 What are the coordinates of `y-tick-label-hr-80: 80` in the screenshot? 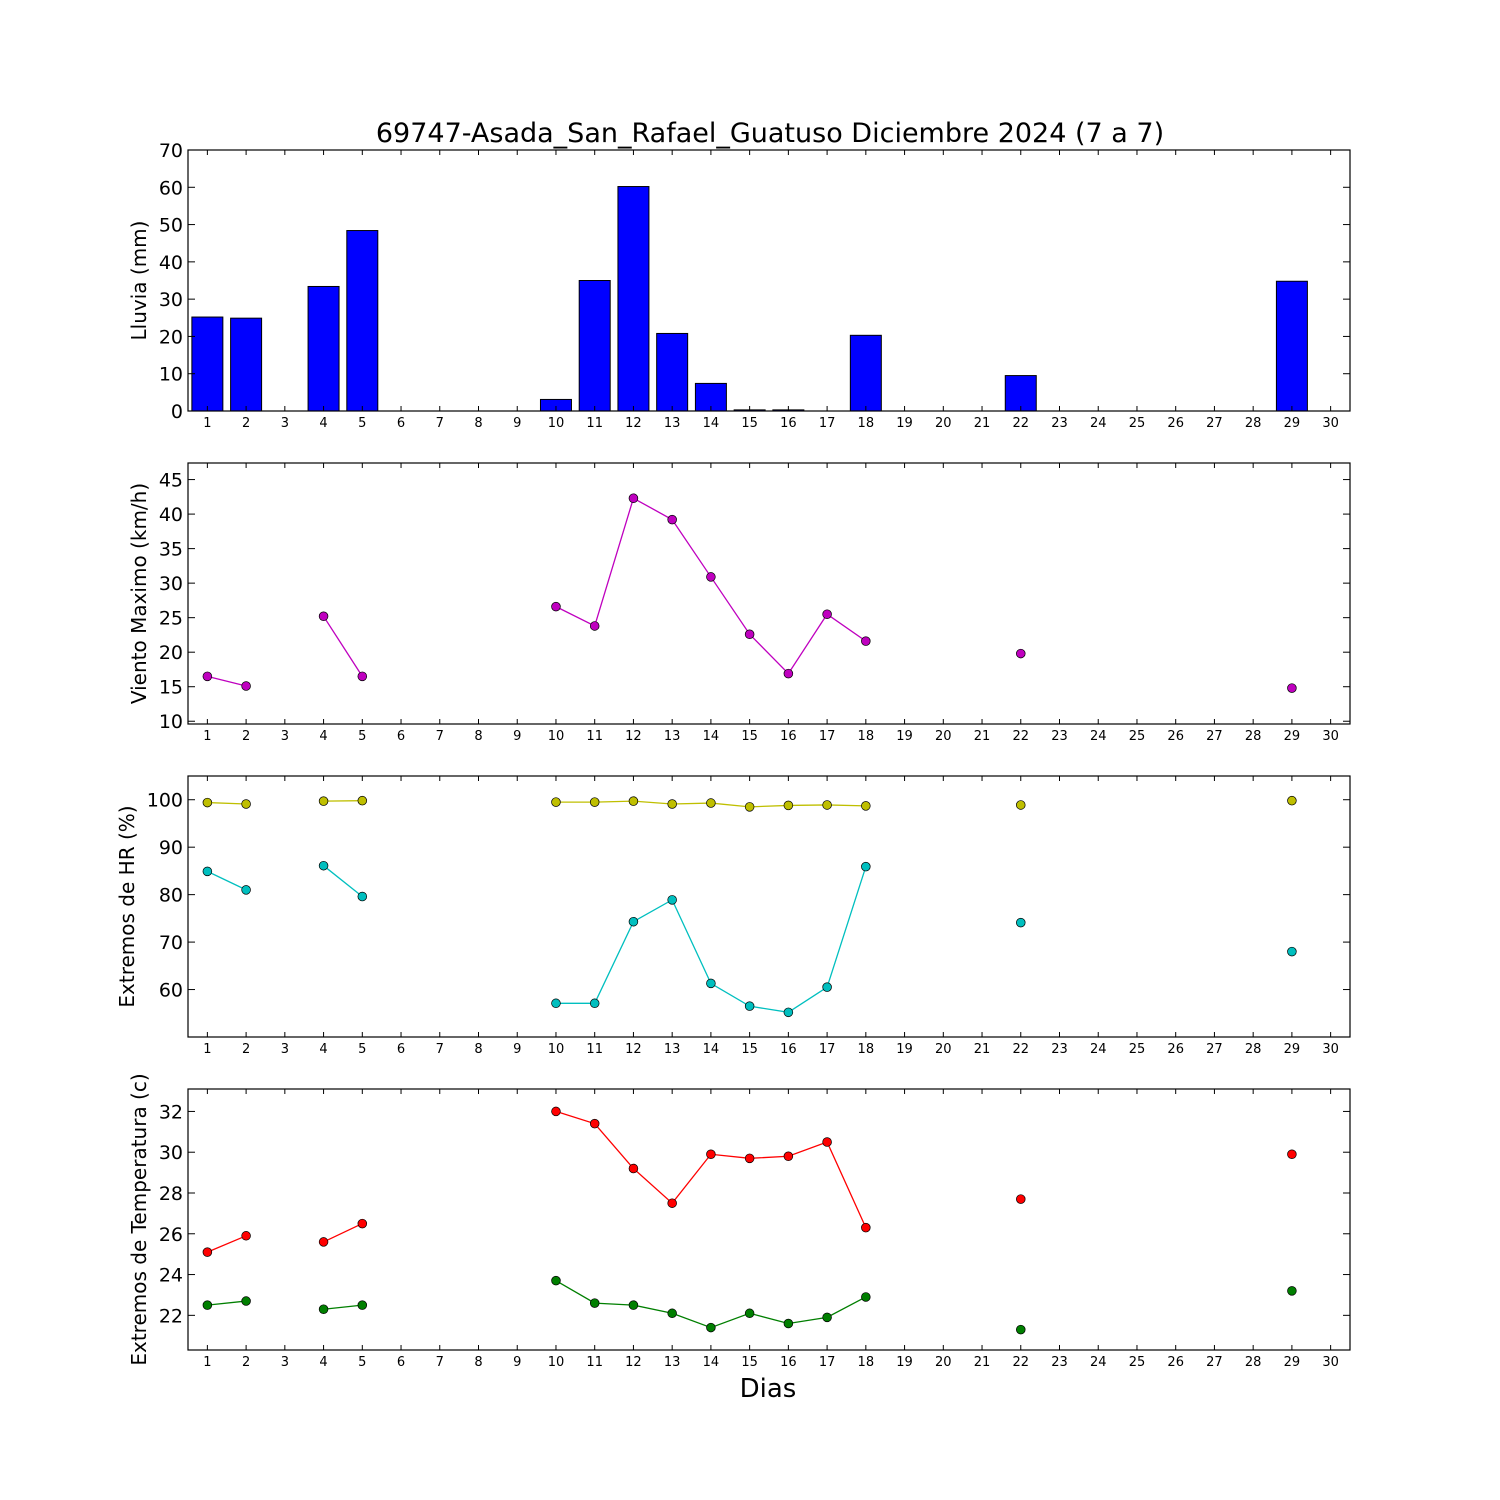 It's located at (171, 896).